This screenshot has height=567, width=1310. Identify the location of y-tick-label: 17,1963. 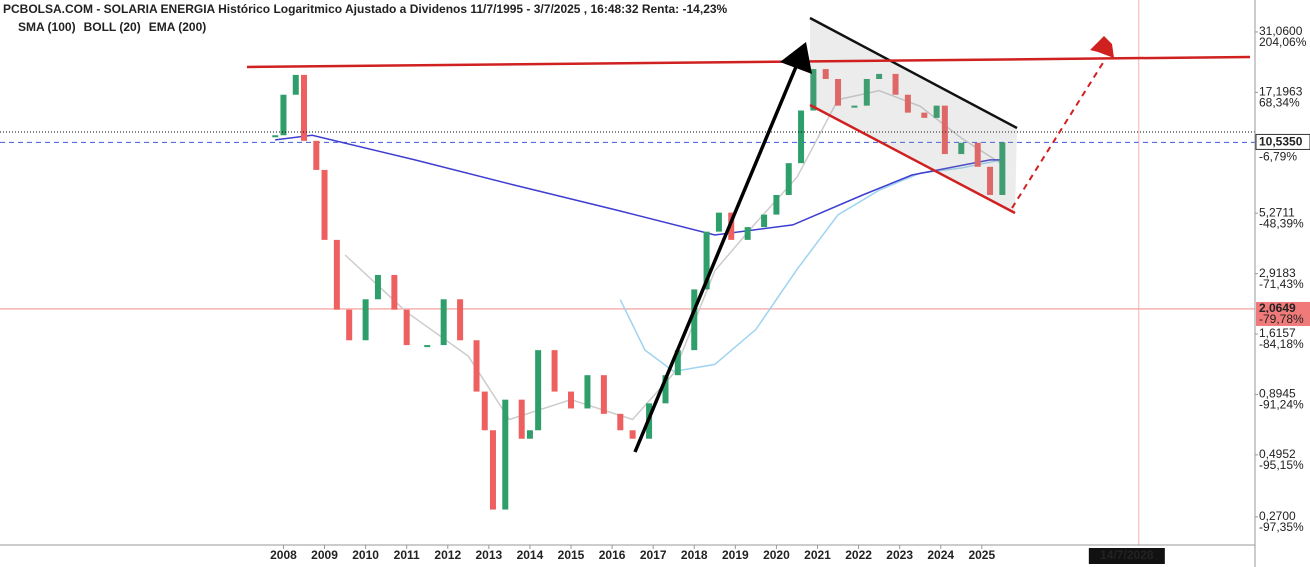
(1281, 92).